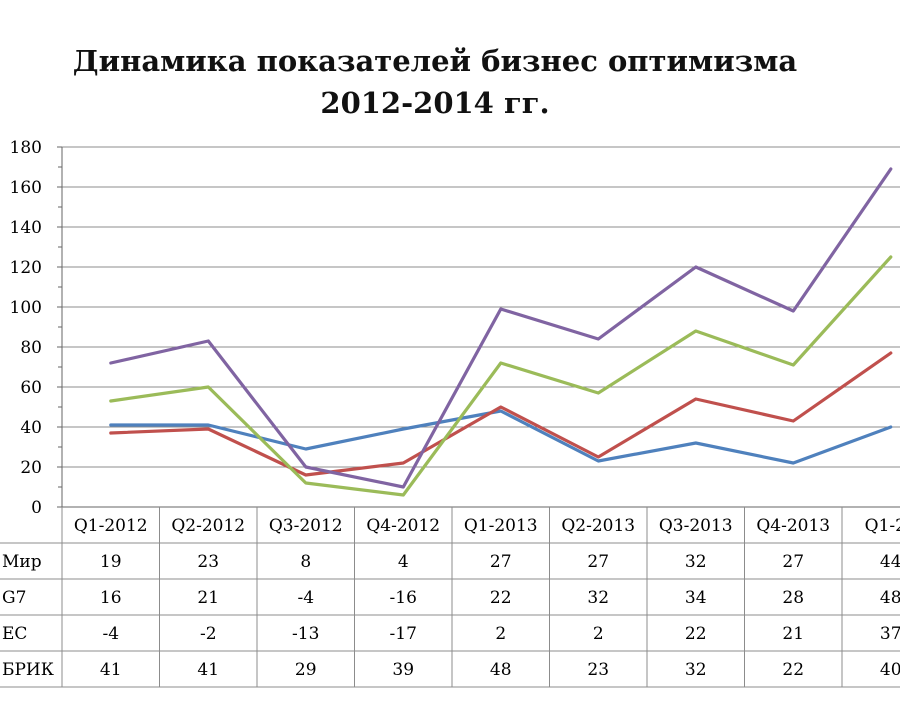 The width and height of the screenshot is (900, 720). Describe the element at coordinates (26, 188) in the screenshot. I see `y-tick-label: 160` at that location.